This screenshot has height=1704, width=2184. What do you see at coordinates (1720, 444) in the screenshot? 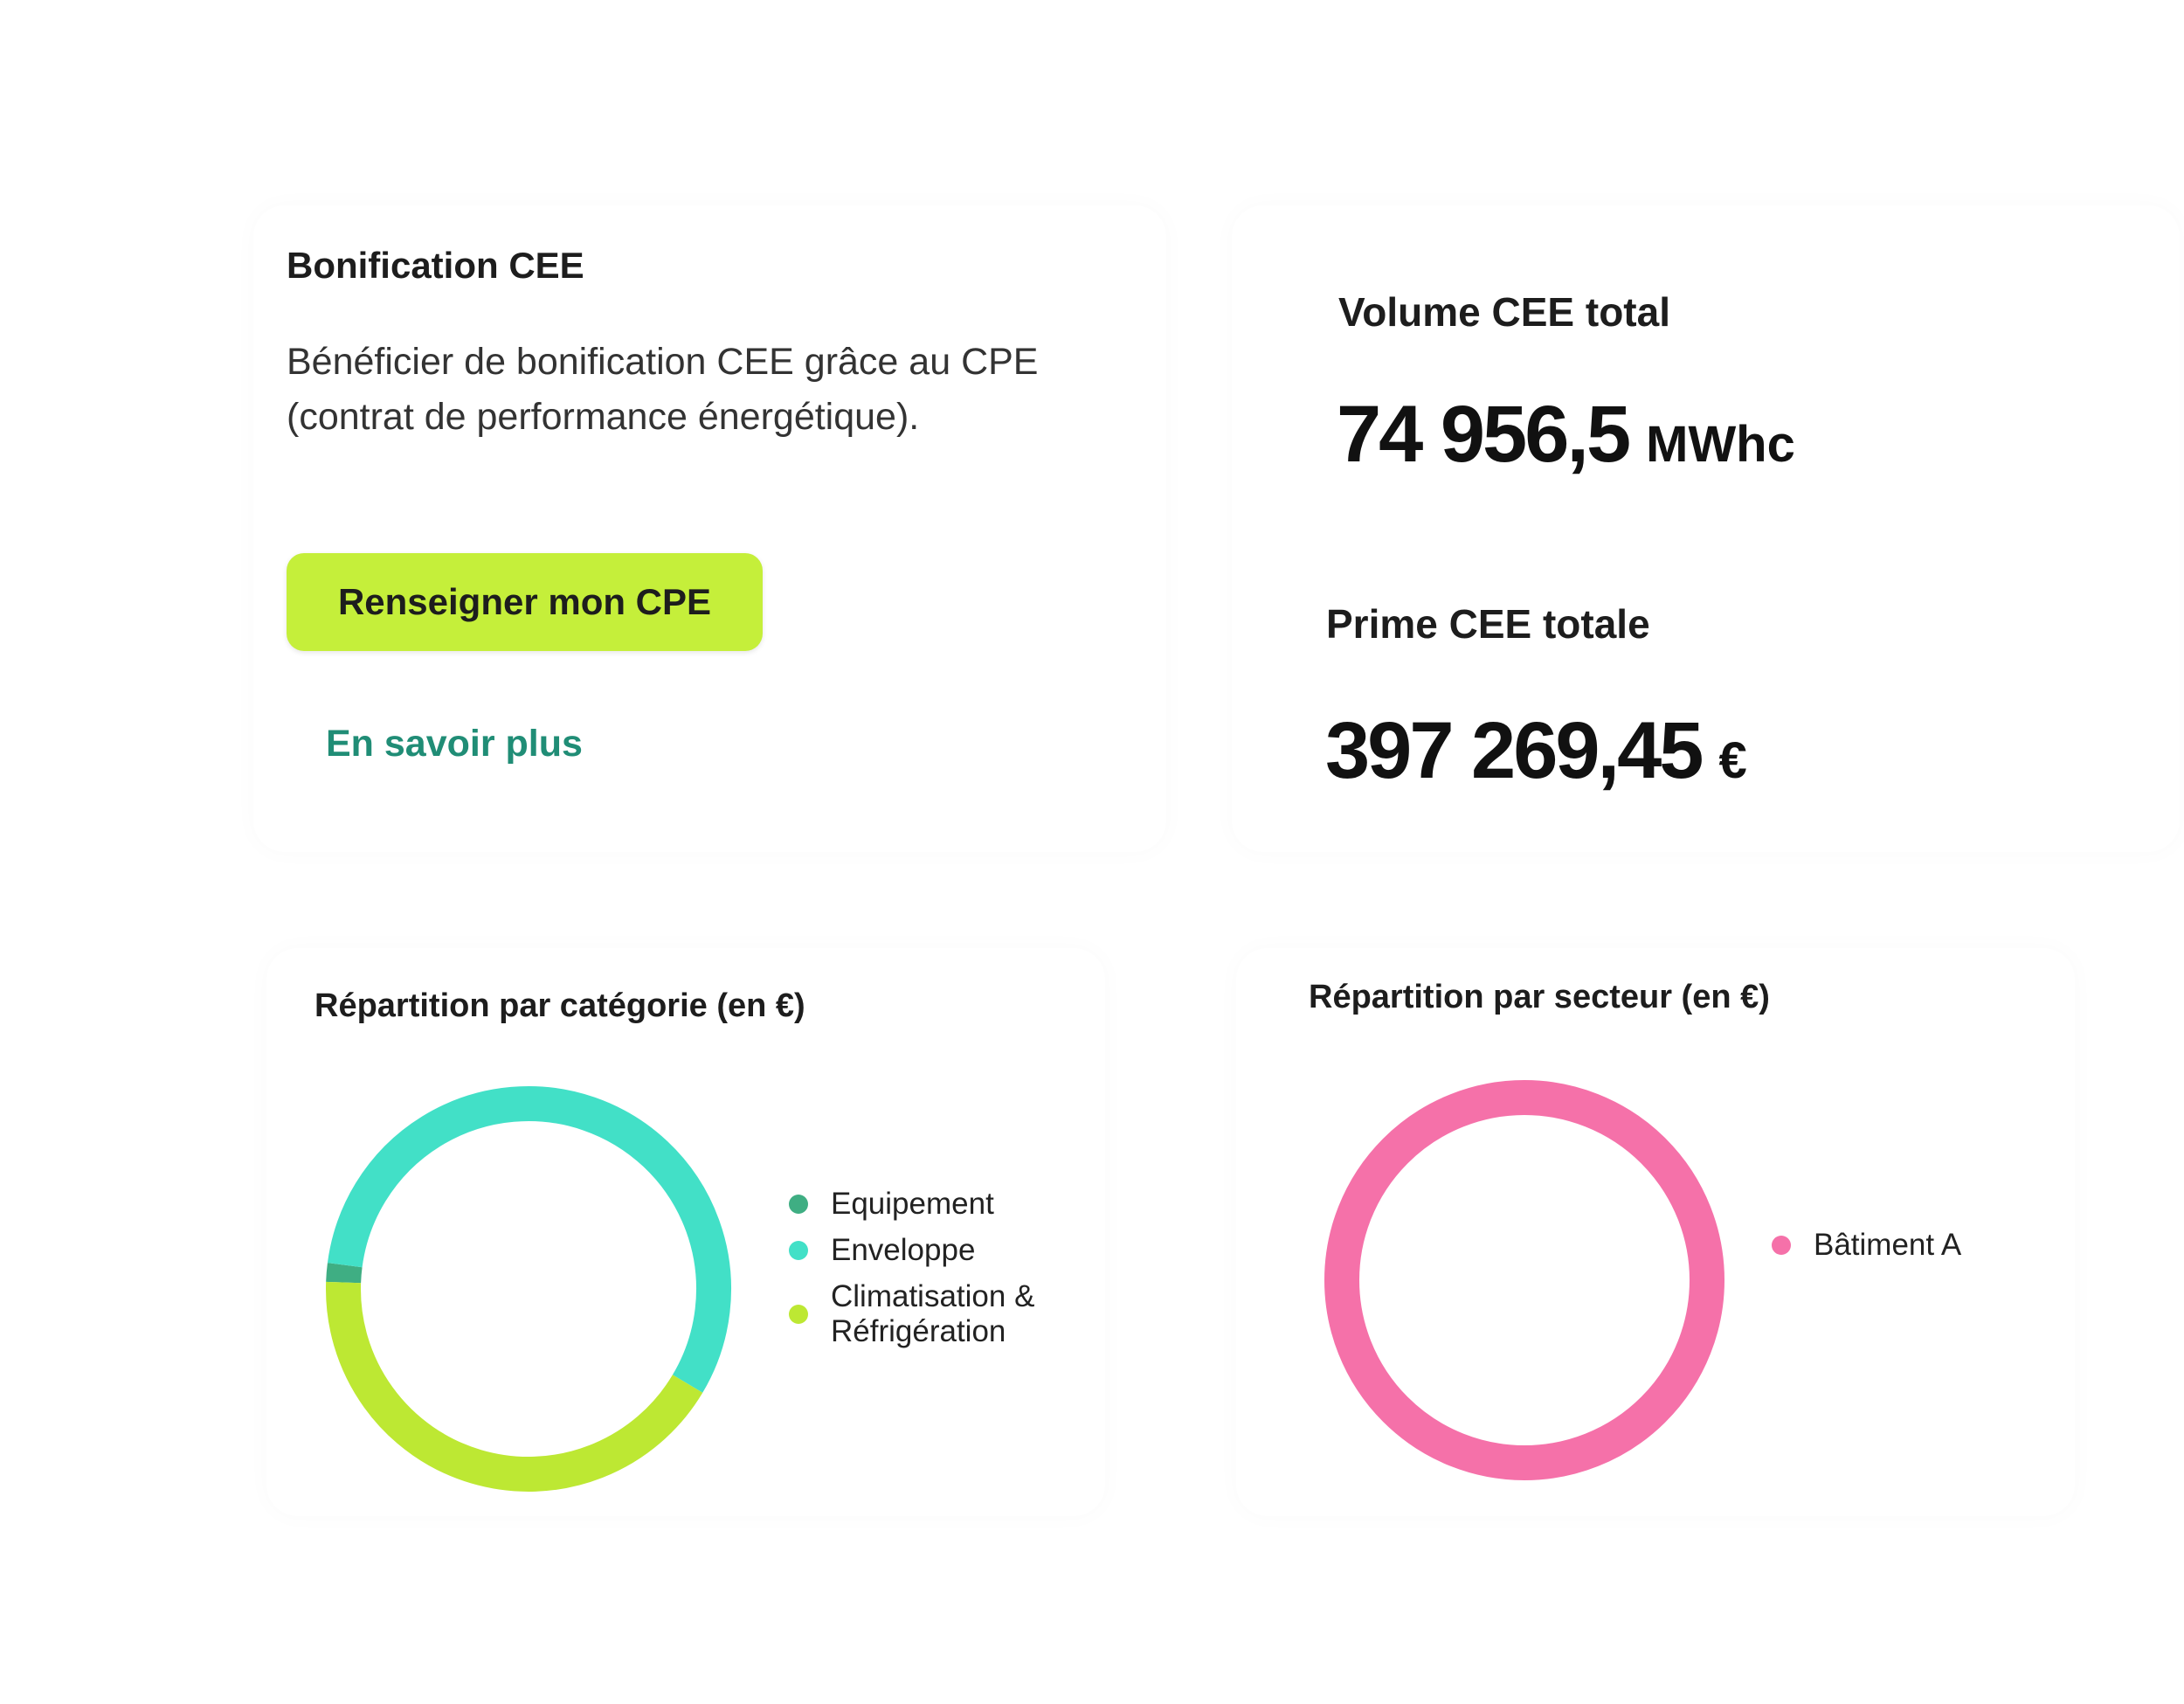
I see `volume-unit: MWhc` at bounding box center [1720, 444].